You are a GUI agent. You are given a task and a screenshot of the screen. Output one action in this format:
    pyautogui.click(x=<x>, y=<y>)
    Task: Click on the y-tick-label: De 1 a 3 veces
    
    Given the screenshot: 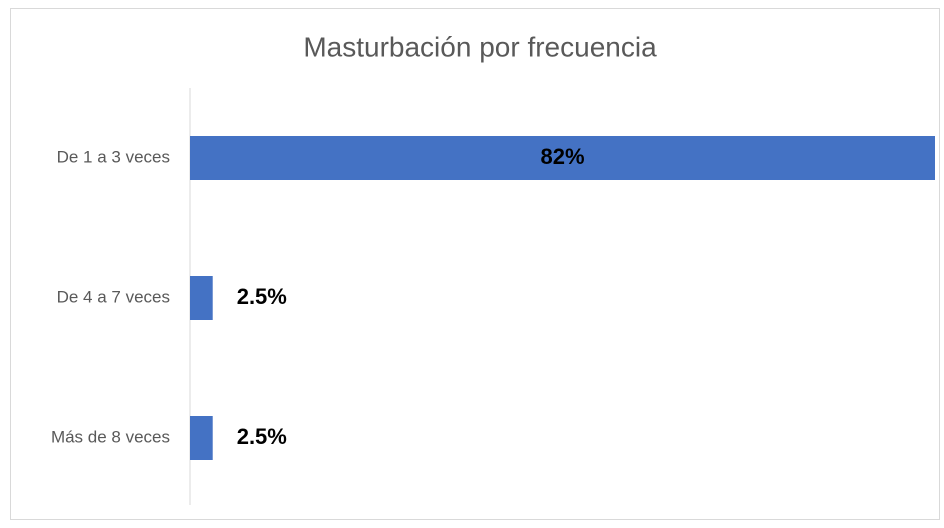 What is the action you would take?
    pyautogui.click(x=113, y=156)
    